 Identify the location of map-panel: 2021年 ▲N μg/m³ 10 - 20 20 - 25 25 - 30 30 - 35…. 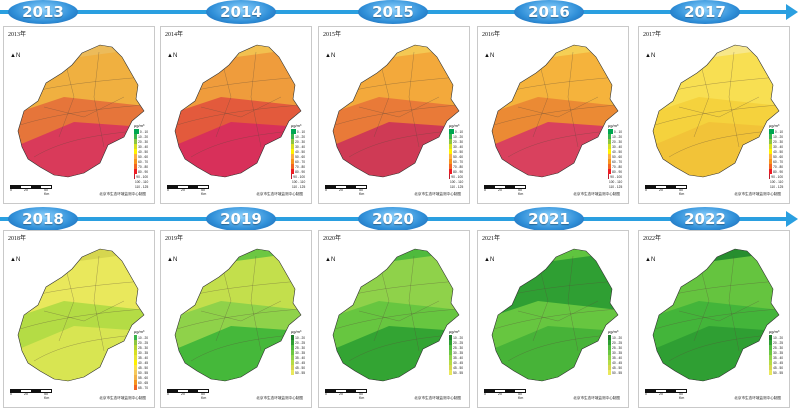
(553, 319).